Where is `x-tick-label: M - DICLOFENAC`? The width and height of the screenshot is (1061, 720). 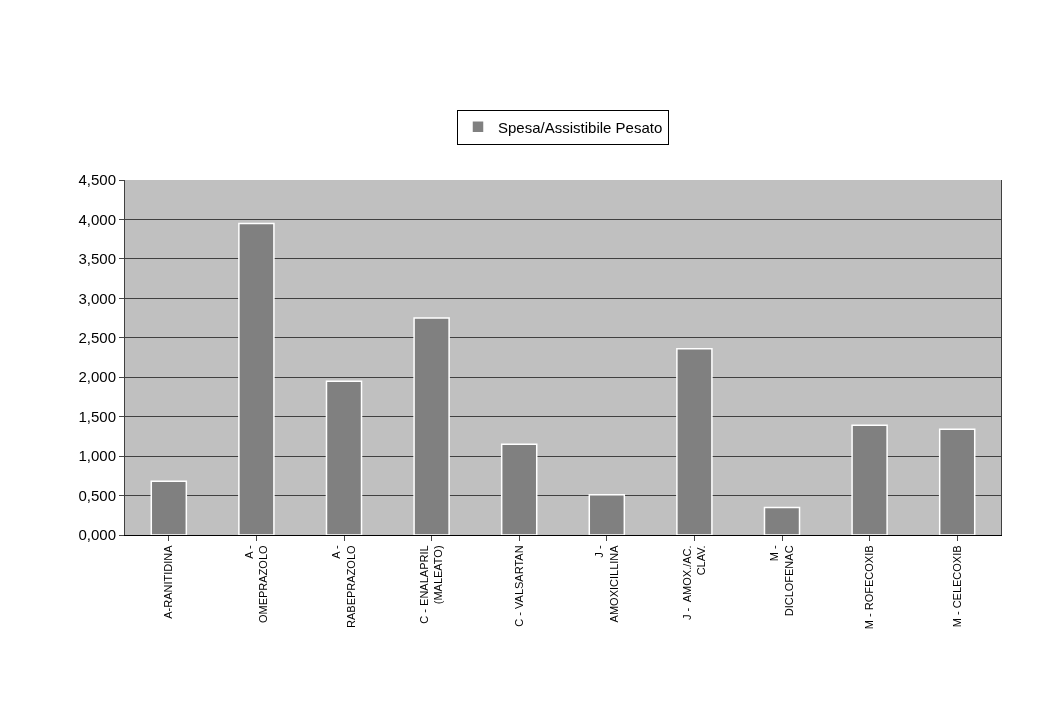
x-tick-label: M - DICLOFENAC is located at coordinates (781, 581).